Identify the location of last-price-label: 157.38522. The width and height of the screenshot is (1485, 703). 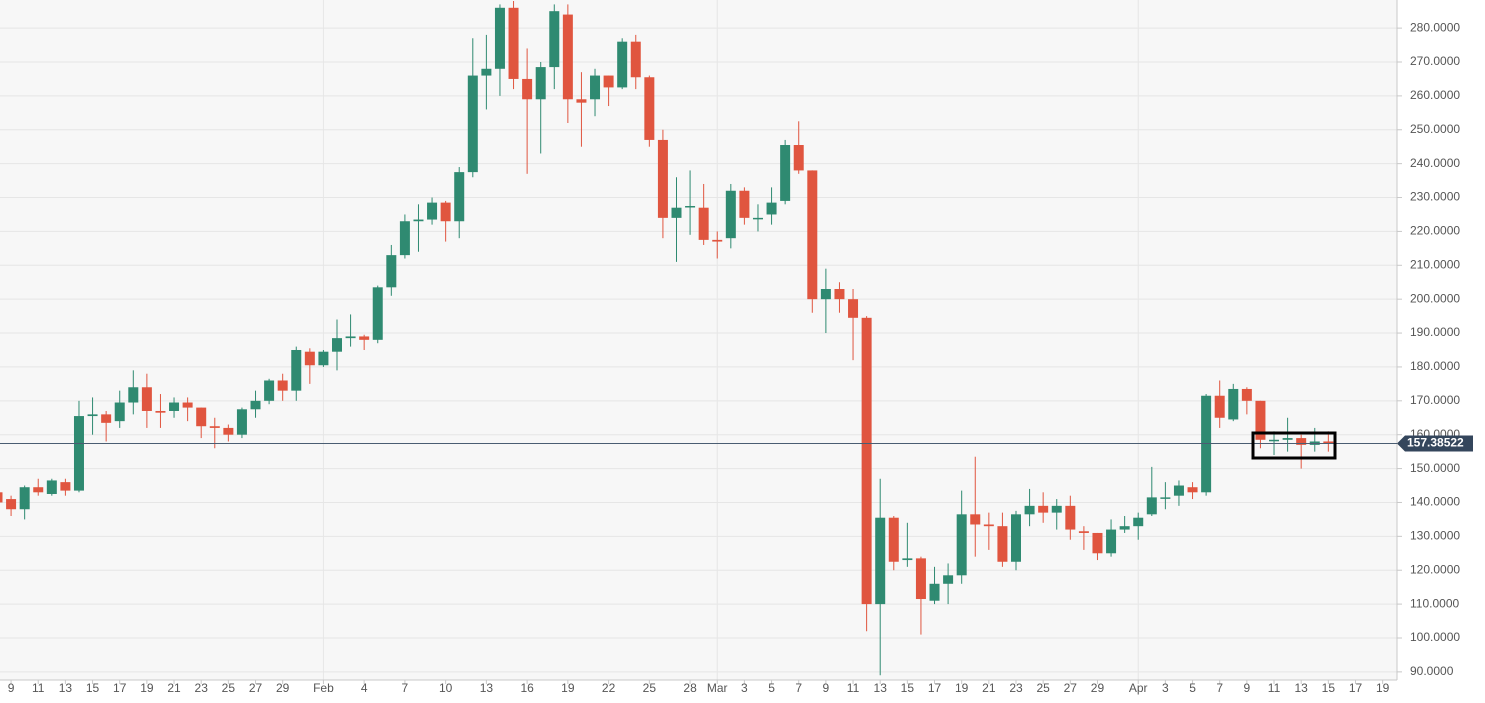
(1435, 443).